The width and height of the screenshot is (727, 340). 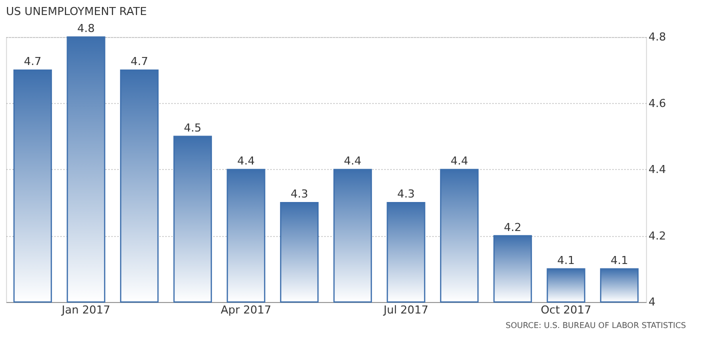 What do you see at coordinates (657, 235) in the screenshot?
I see `y-tick-label: 4.2` at bounding box center [657, 235].